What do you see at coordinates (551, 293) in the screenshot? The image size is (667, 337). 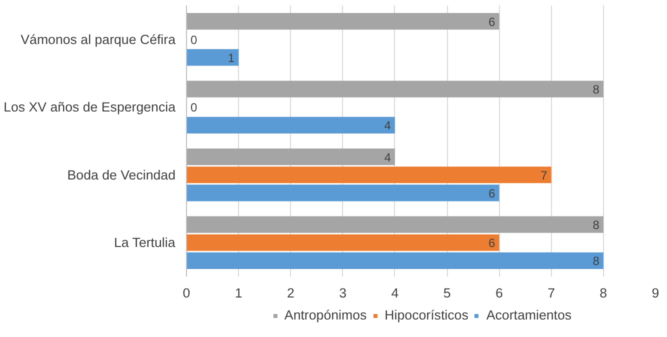 I see `x-tick-label: 7` at bounding box center [551, 293].